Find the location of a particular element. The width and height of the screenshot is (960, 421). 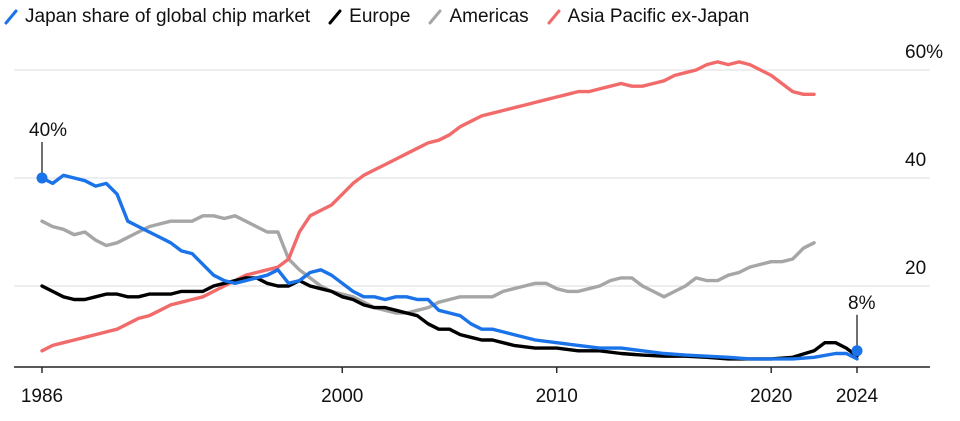

x-tick-label: 2020 is located at coordinates (771, 396).